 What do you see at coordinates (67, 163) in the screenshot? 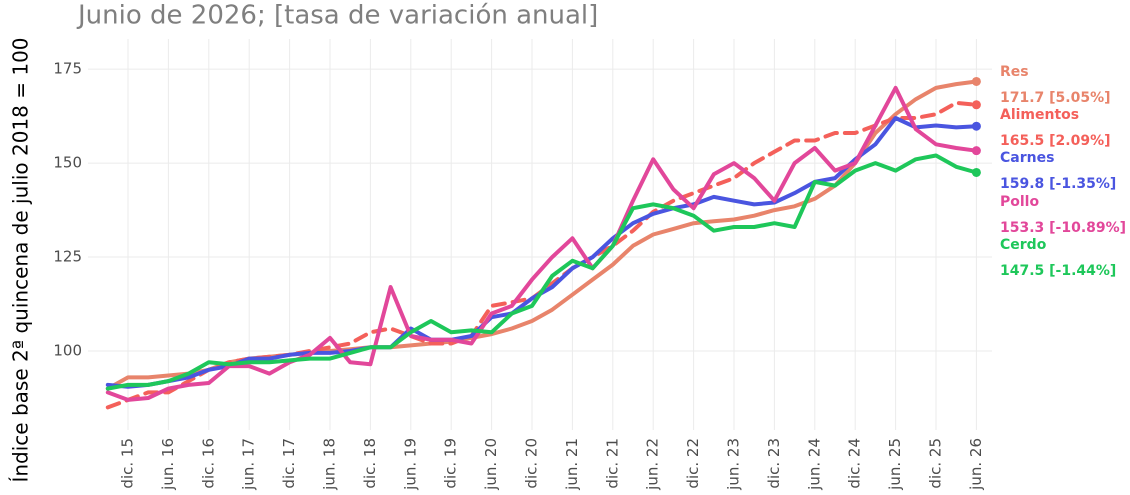
I see `y-tick-label: 150` at bounding box center [67, 163].